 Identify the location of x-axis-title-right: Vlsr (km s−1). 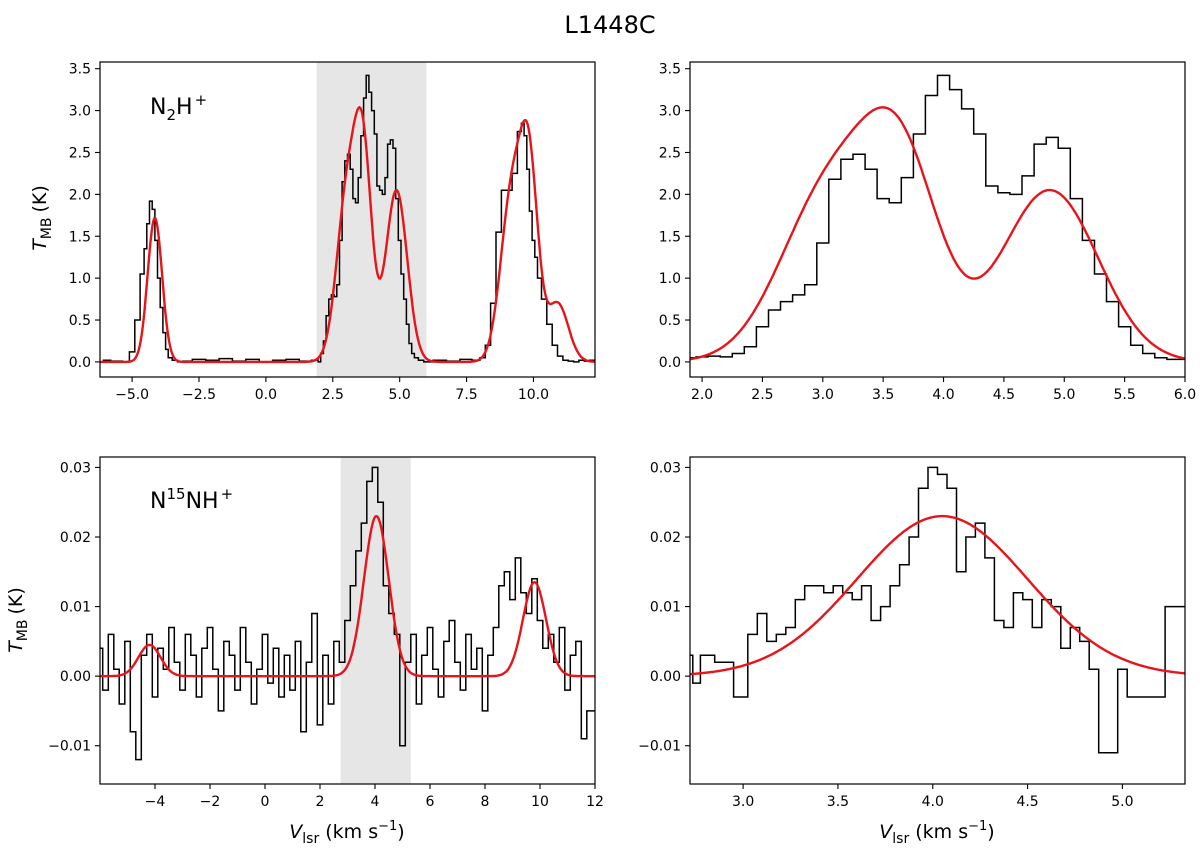
(936, 833).